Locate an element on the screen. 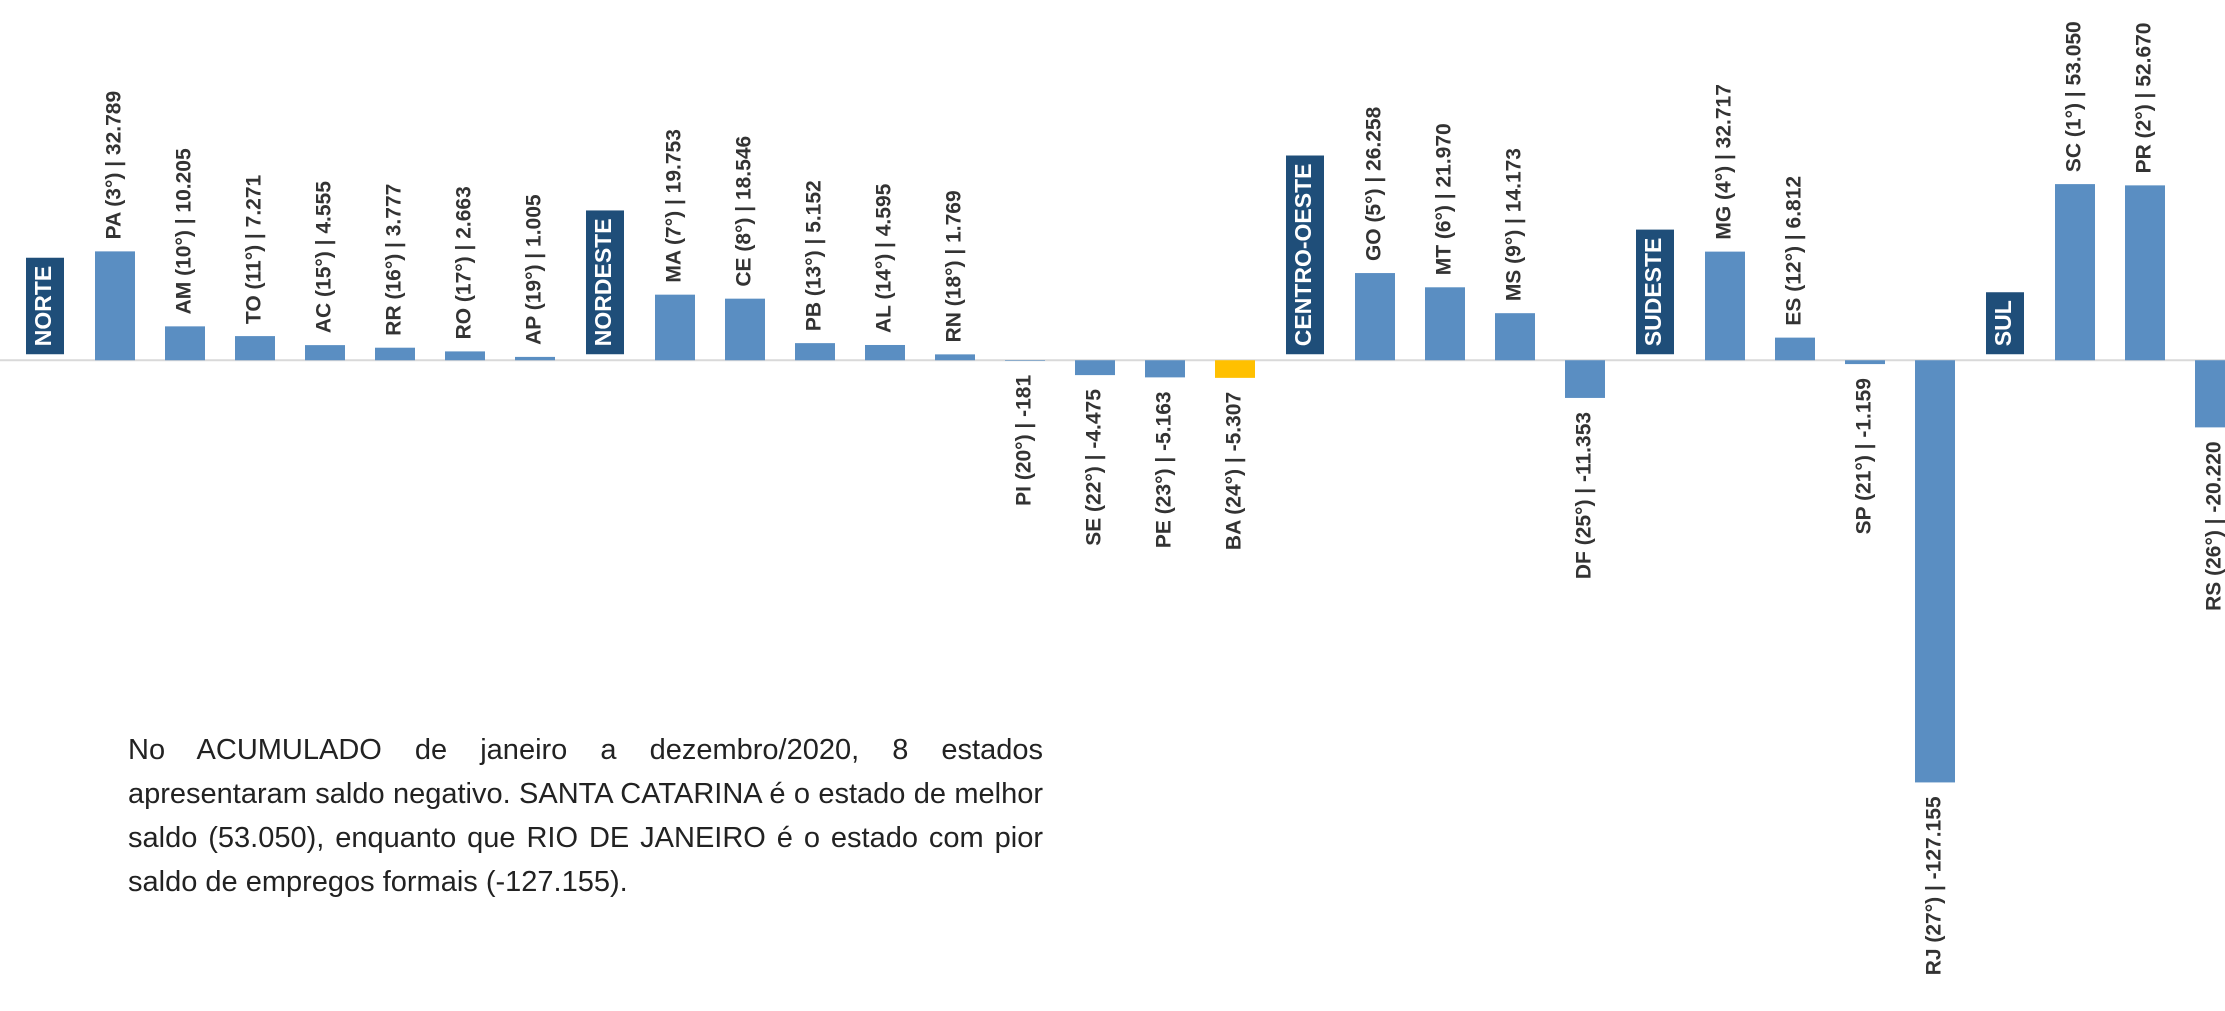 This screenshot has width=2225, height=1011. bar-label: RJ (27°) | -127.155 is located at coordinates (1934, 885).